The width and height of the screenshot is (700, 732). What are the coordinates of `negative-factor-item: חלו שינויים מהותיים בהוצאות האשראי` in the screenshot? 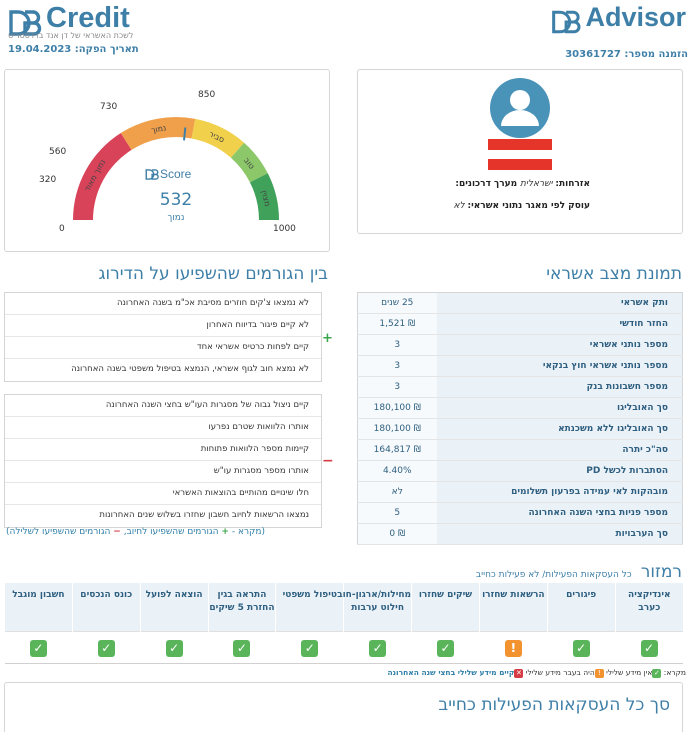 It's located at (163, 494).